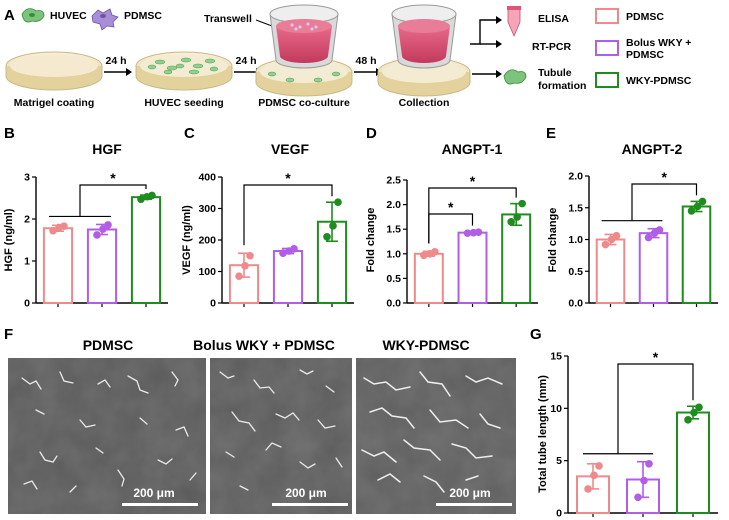 The width and height of the screenshot is (729, 520). Describe the element at coordinates (393, 304) in the screenshot. I see `y-tick-label: 0.0` at that location.